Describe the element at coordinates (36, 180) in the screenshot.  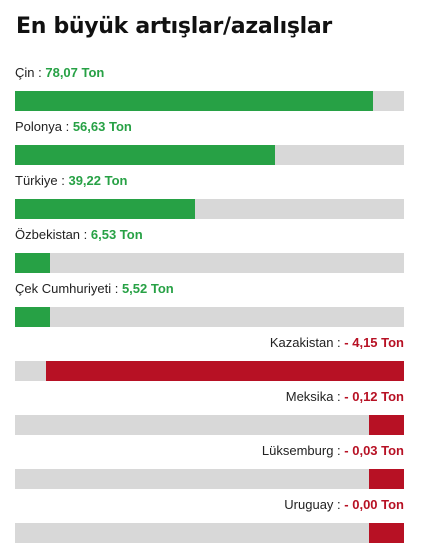
I see `category-label: Türkiye` at that location.